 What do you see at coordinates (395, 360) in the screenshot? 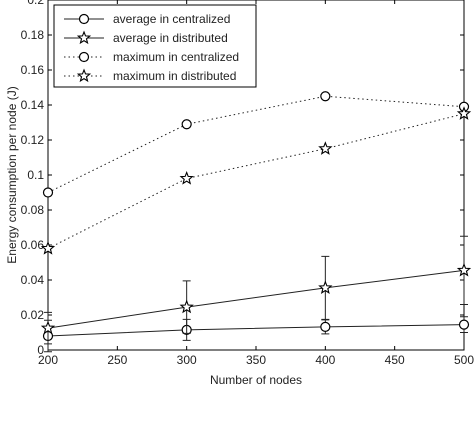
I see `x-tick-label: 450` at bounding box center [395, 360].